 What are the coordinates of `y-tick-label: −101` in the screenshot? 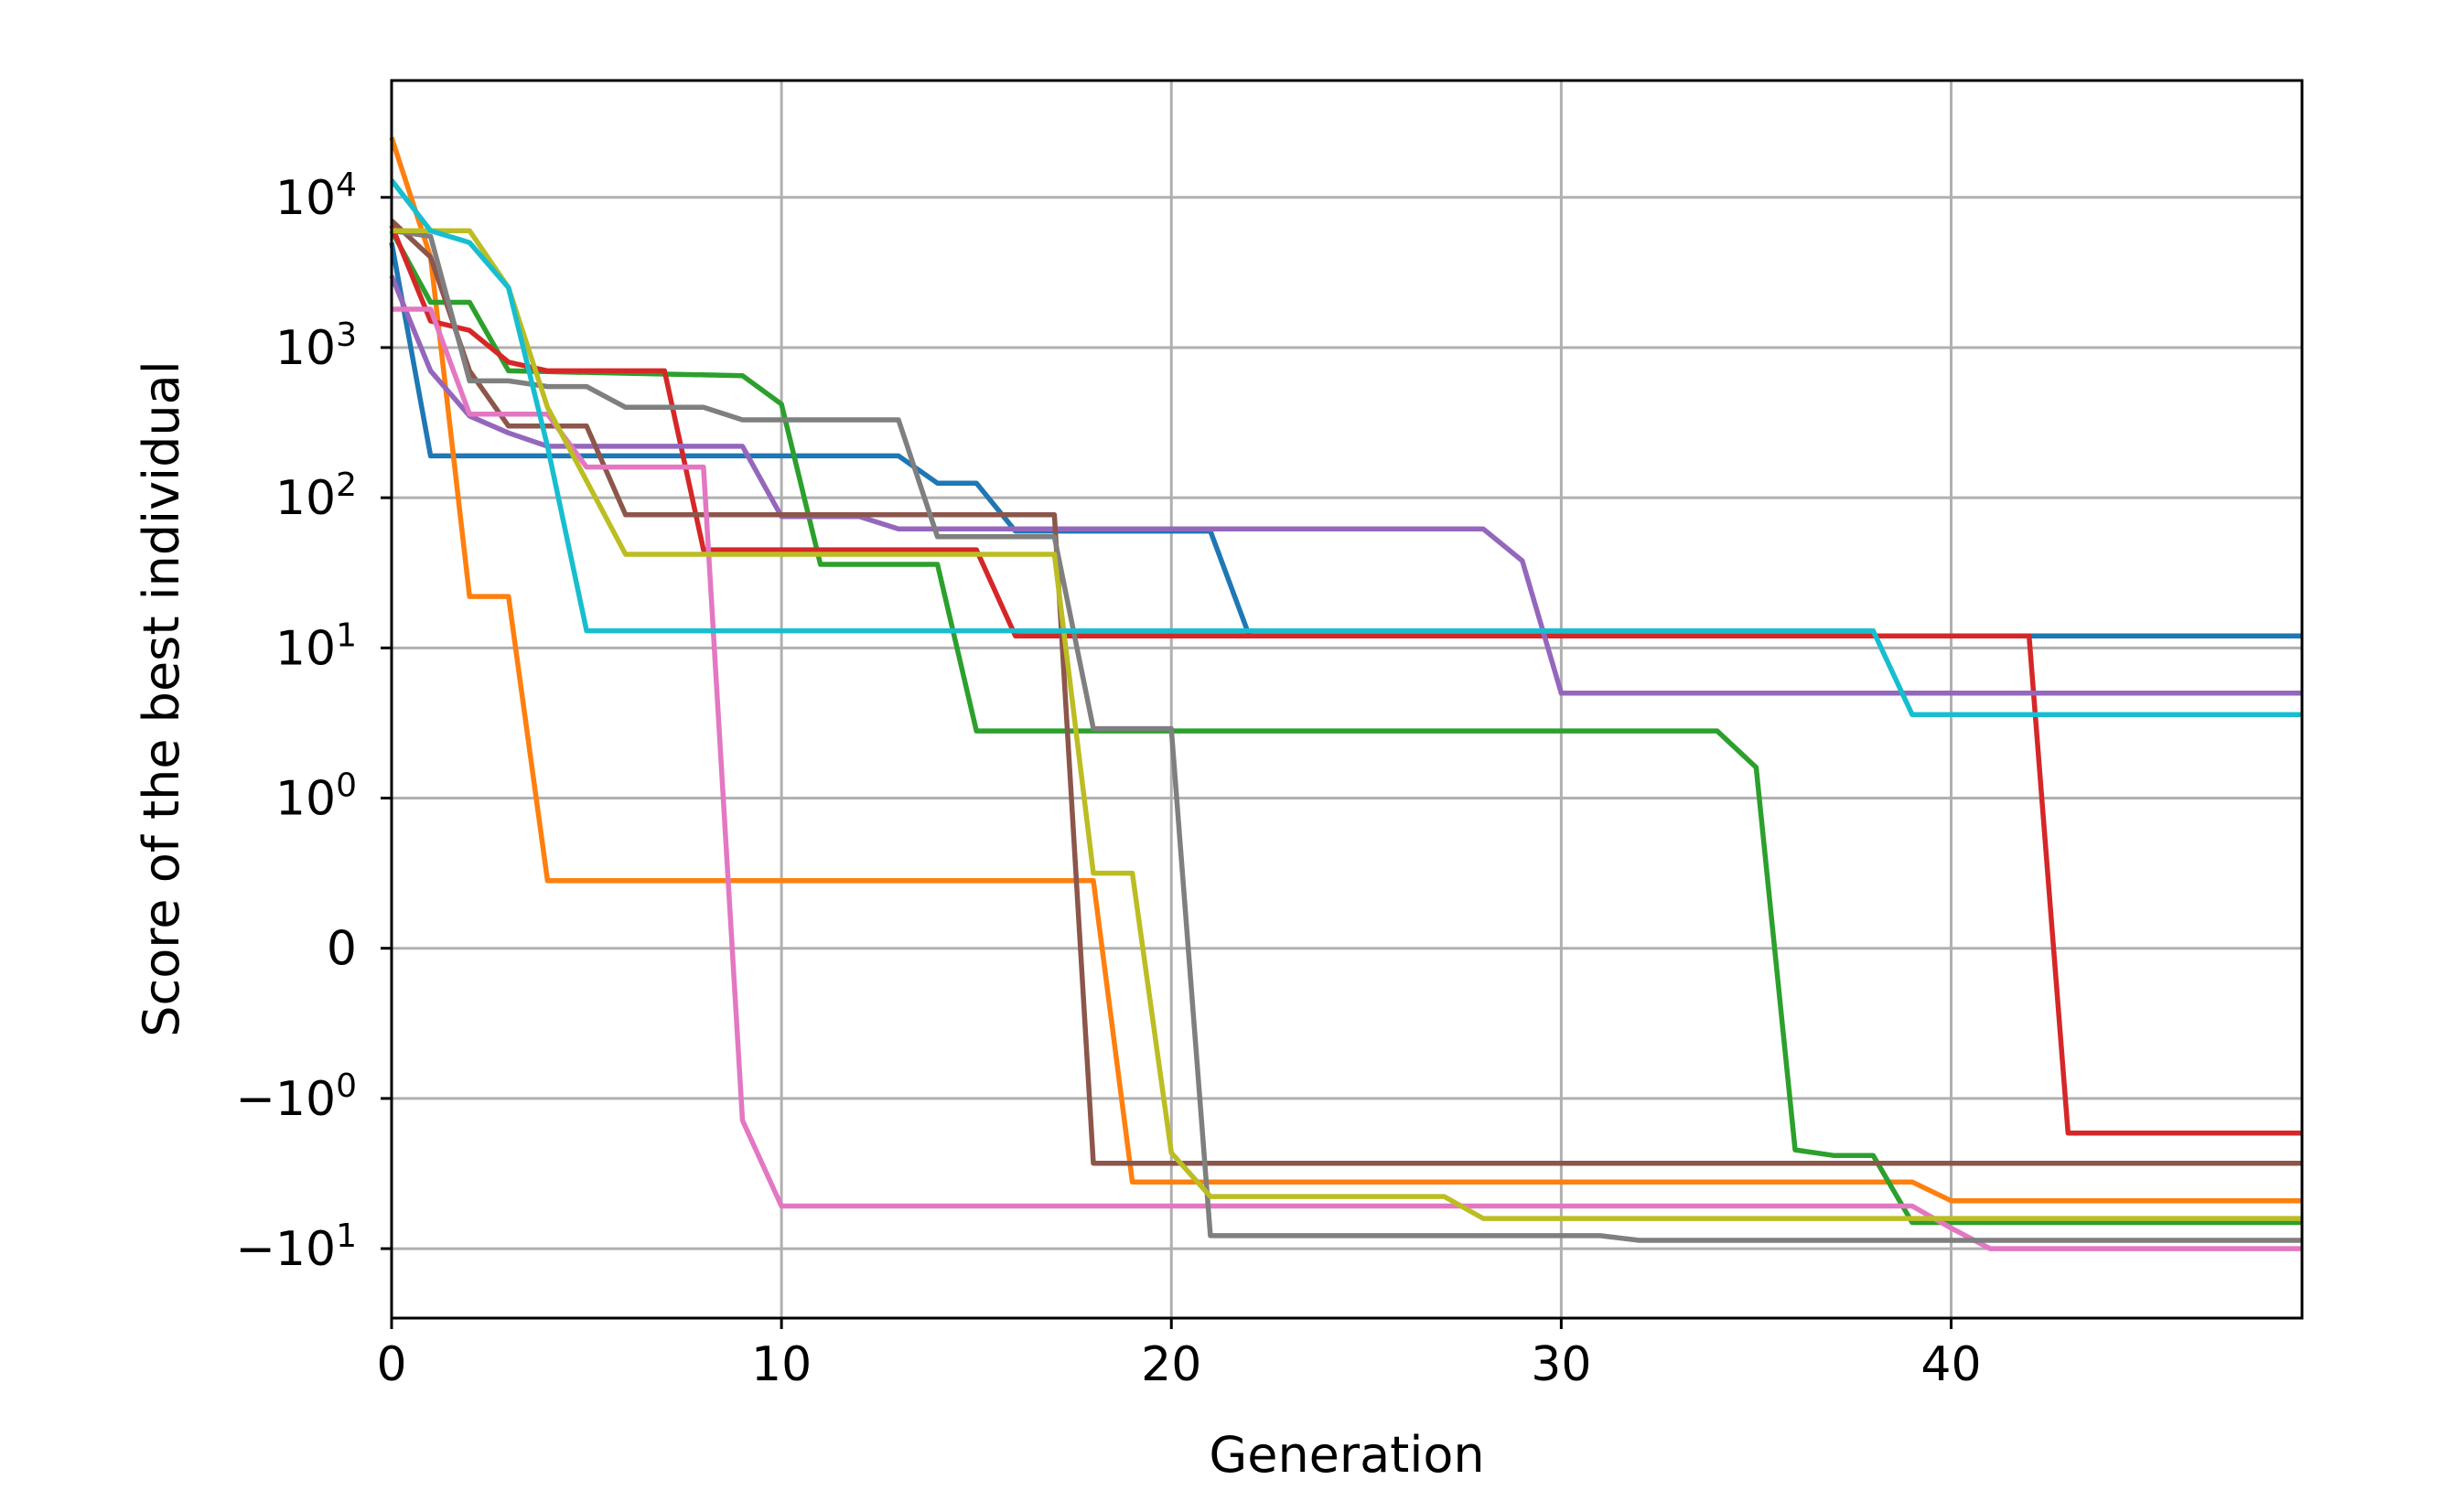 It's located at (296, 1247).